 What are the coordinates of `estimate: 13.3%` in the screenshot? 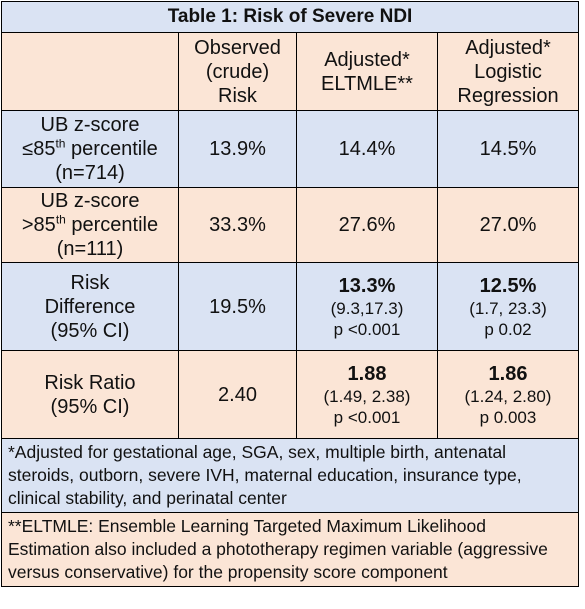 It's located at (367, 285).